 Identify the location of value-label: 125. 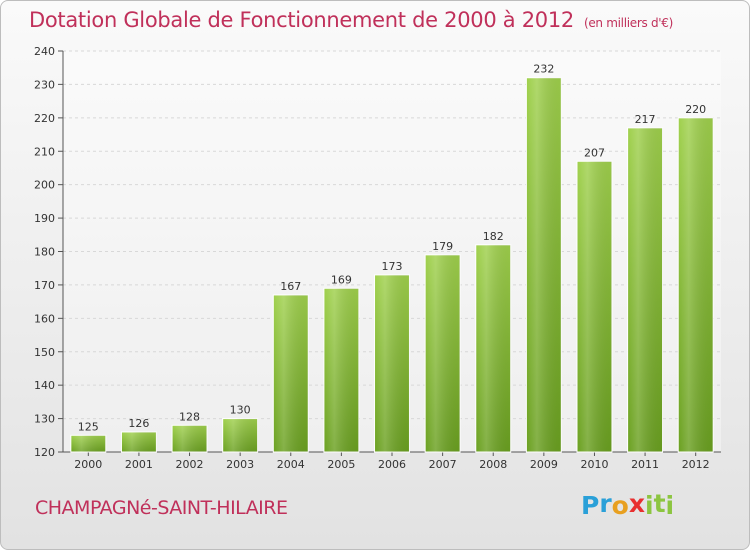
(88, 426).